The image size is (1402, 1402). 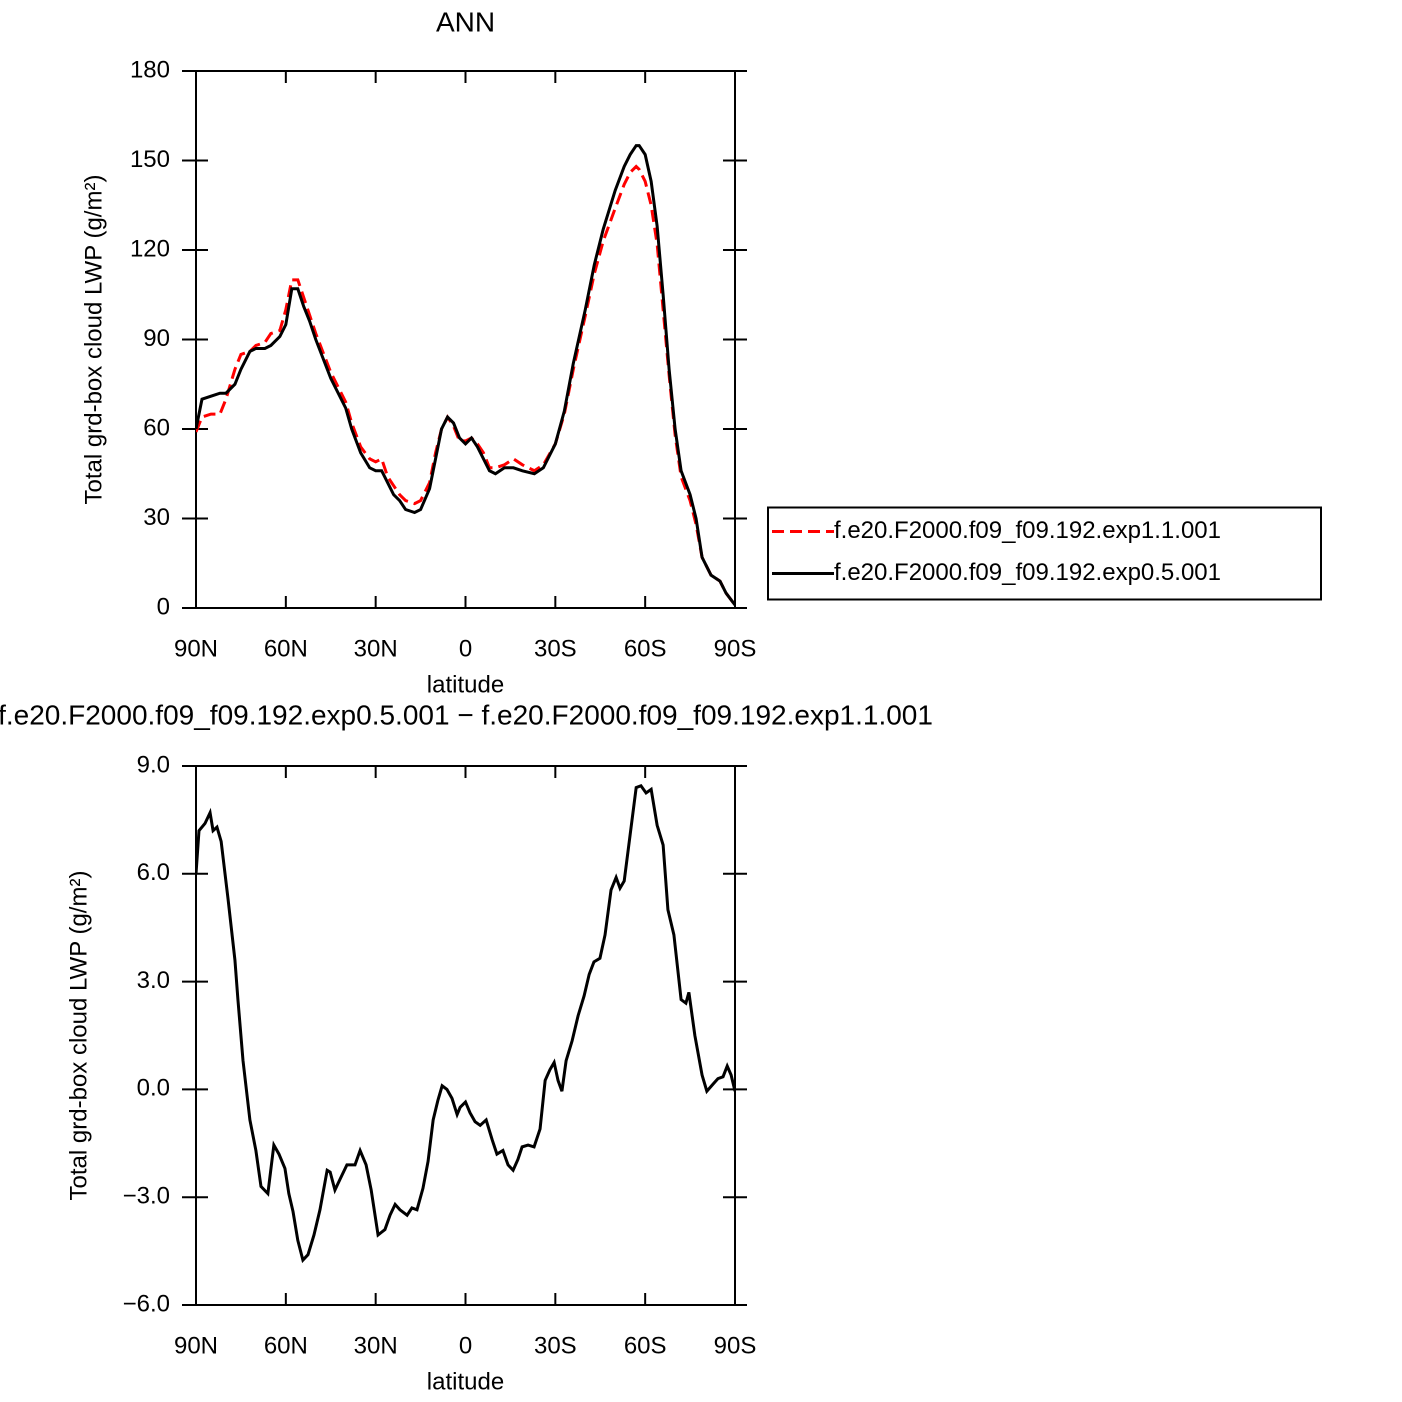 I want to click on y-tick-label: 3.0, so click(x=153, y=980).